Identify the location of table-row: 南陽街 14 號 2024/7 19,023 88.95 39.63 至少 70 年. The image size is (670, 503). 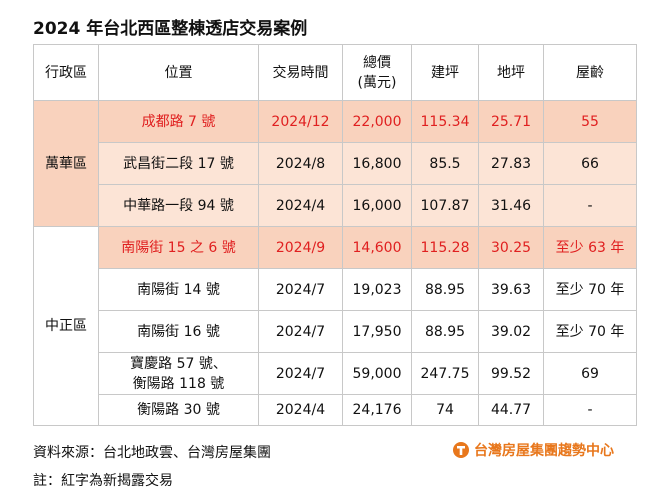
(335, 289).